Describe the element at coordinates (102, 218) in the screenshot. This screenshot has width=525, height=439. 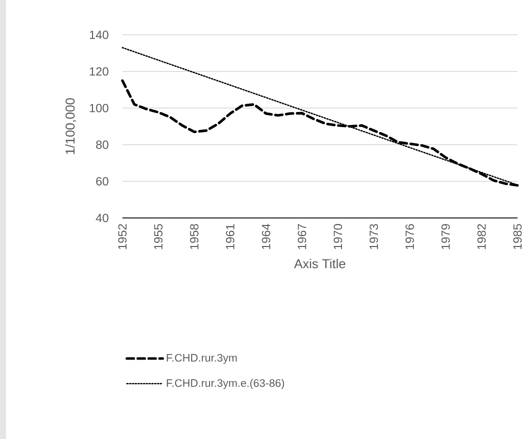
I see `y-tick-label: 40` at that location.